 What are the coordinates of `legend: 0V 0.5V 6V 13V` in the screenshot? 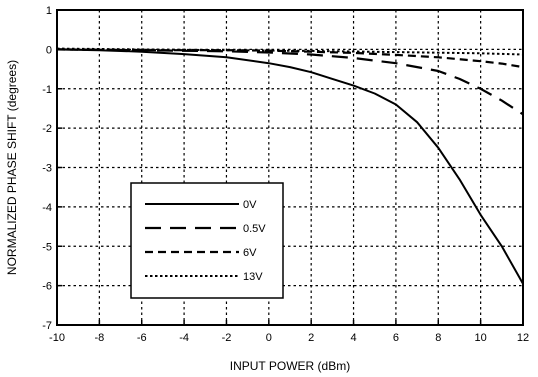 It's located at (207, 240).